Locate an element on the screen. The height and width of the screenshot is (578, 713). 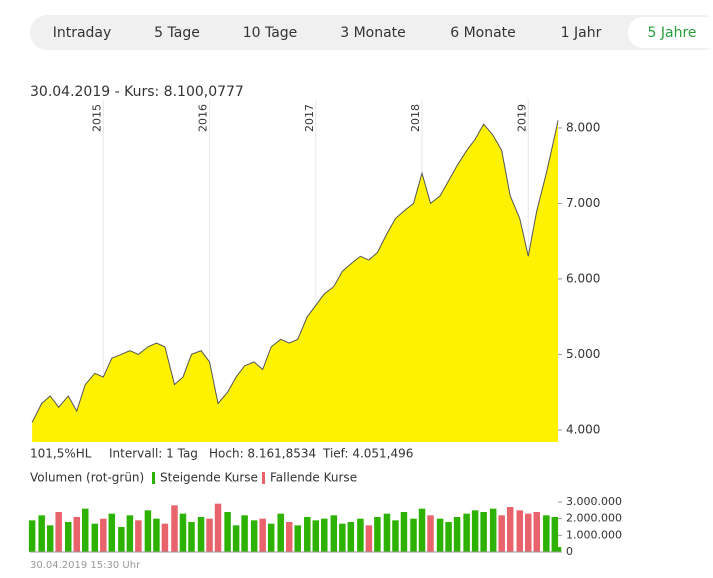
tab-bar is located at coordinates (371, 32).